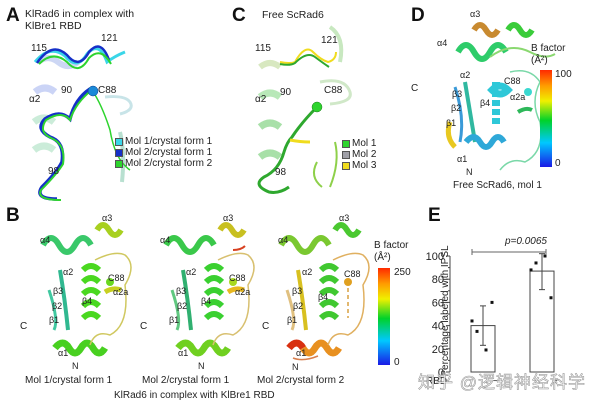 Image resolution: width=600 pixels, height=405 pixels. I want to click on colorbar-d-max: 100, so click(563, 74).